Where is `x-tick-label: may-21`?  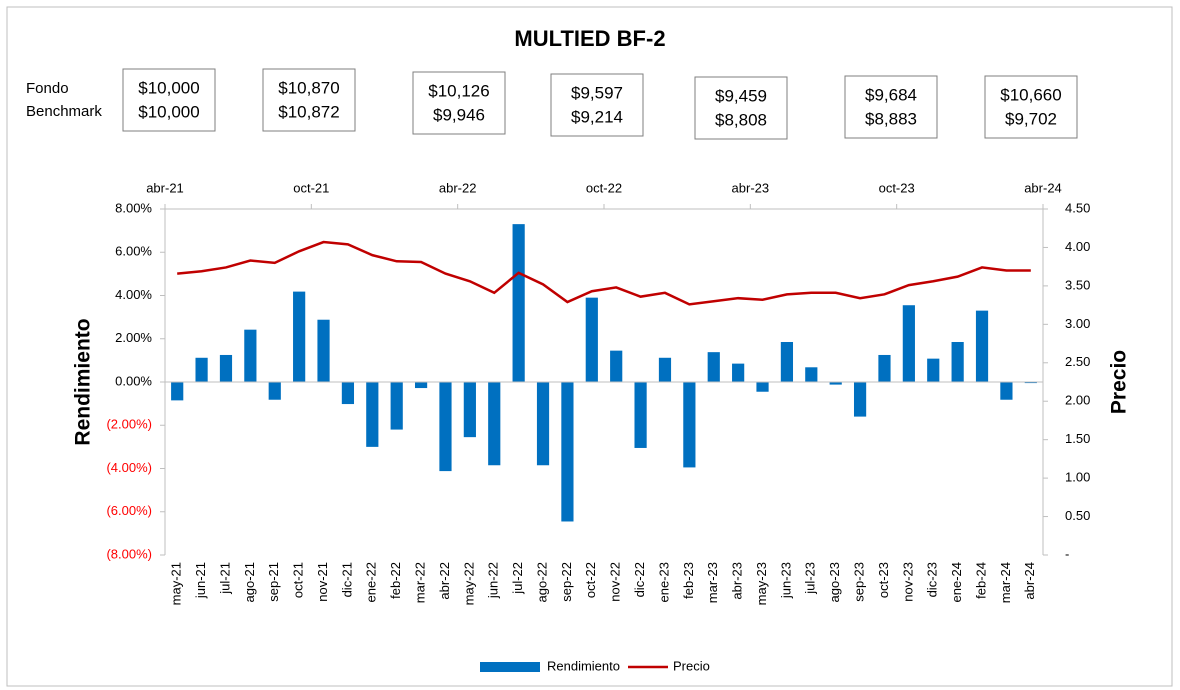
x-tick-label: may-21 is located at coordinates (176, 583).